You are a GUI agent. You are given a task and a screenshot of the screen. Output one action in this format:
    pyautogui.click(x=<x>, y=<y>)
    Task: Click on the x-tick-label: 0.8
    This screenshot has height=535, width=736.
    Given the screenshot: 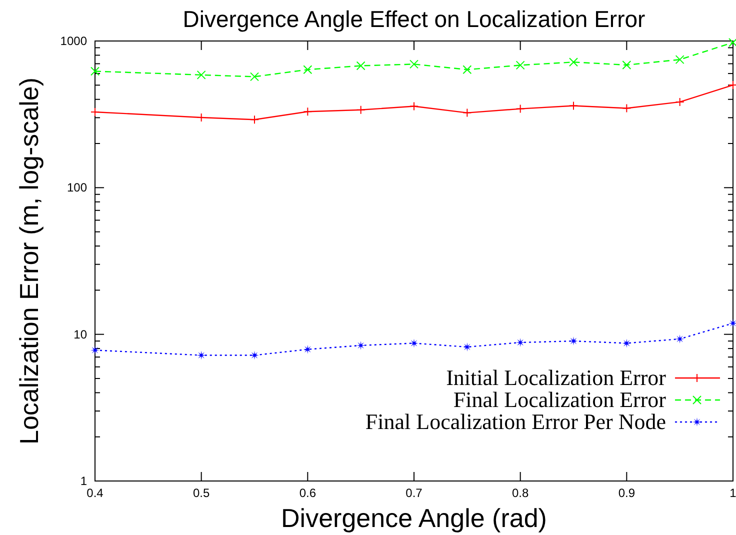 What is the action you would take?
    pyautogui.click(x=520, y=493)
    